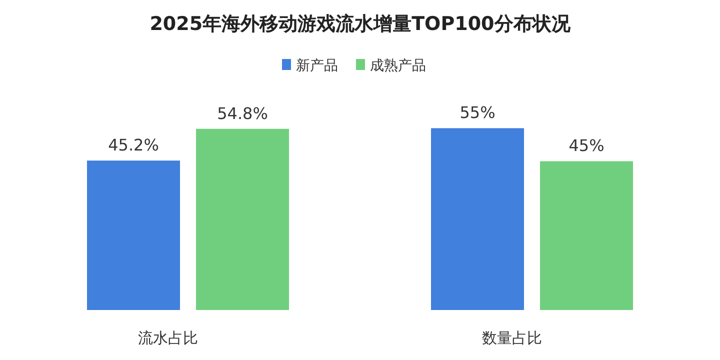 This screenshot has height=360, width=720. I want to click on data-label: 45.2%, so click(133, 145).